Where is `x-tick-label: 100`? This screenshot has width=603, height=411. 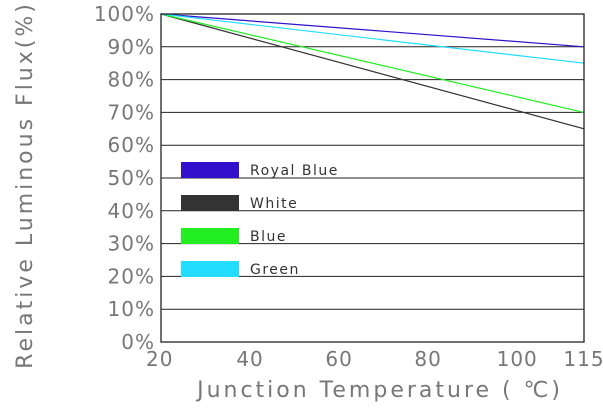 x-tick-label: 100 is located at coordinates (517, 359).